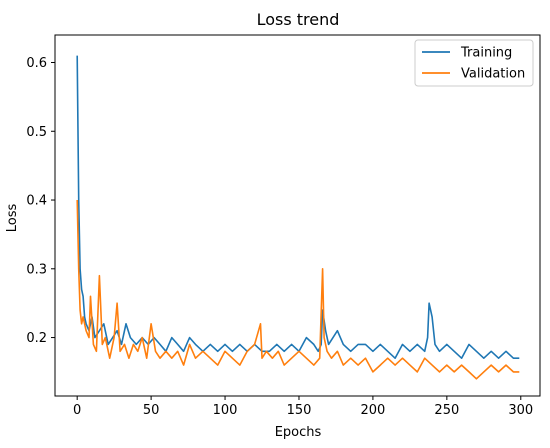 This screenshot has width=550, height=448. What do you see at coordinates (225, 410) in the screenshot?
I see `x-tick-label: 100` at bounding box center [225, 410].